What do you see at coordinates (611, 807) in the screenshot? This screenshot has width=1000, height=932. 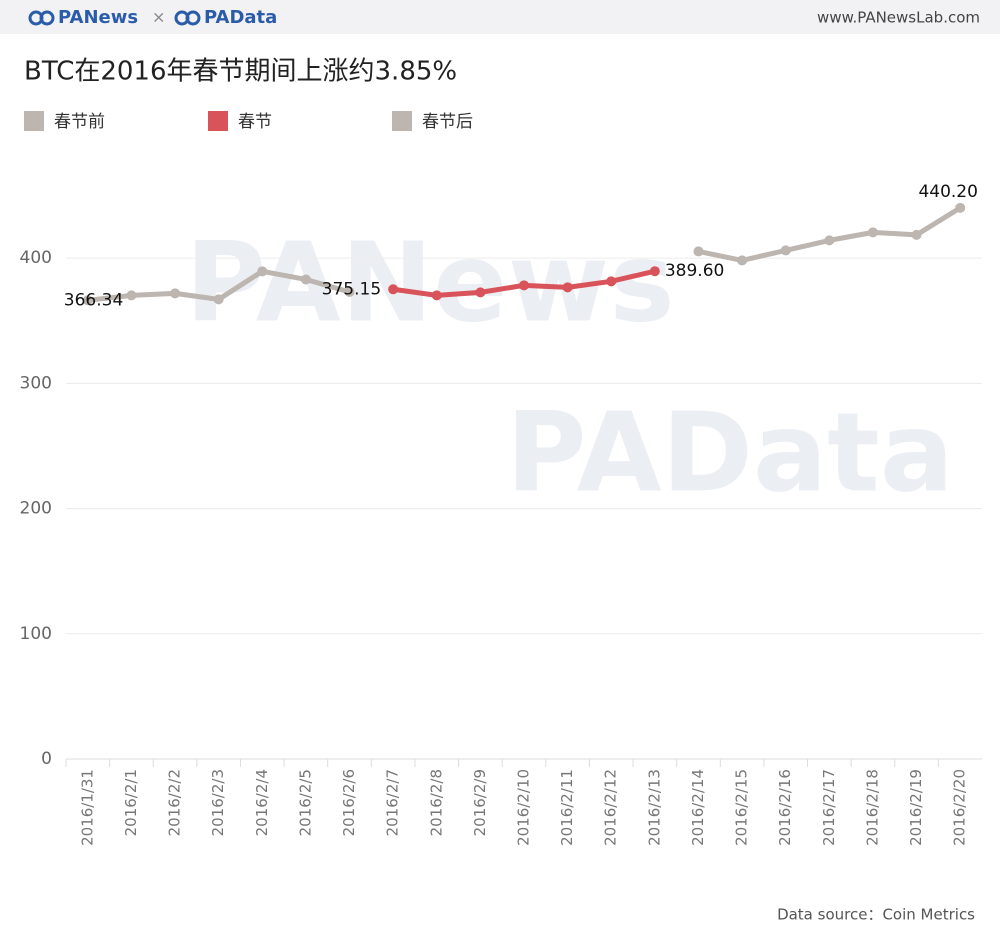 I see `x-tick-label: 2016/2/12` at bounding box center [611, 807].